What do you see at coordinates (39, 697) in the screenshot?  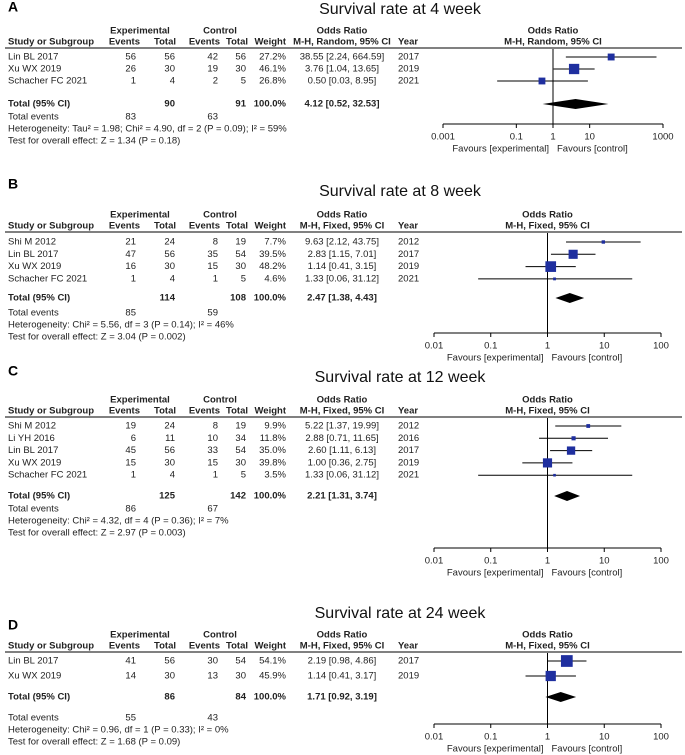 I see `total-label: Total (95% CI)` at bounding box center [39, 697].